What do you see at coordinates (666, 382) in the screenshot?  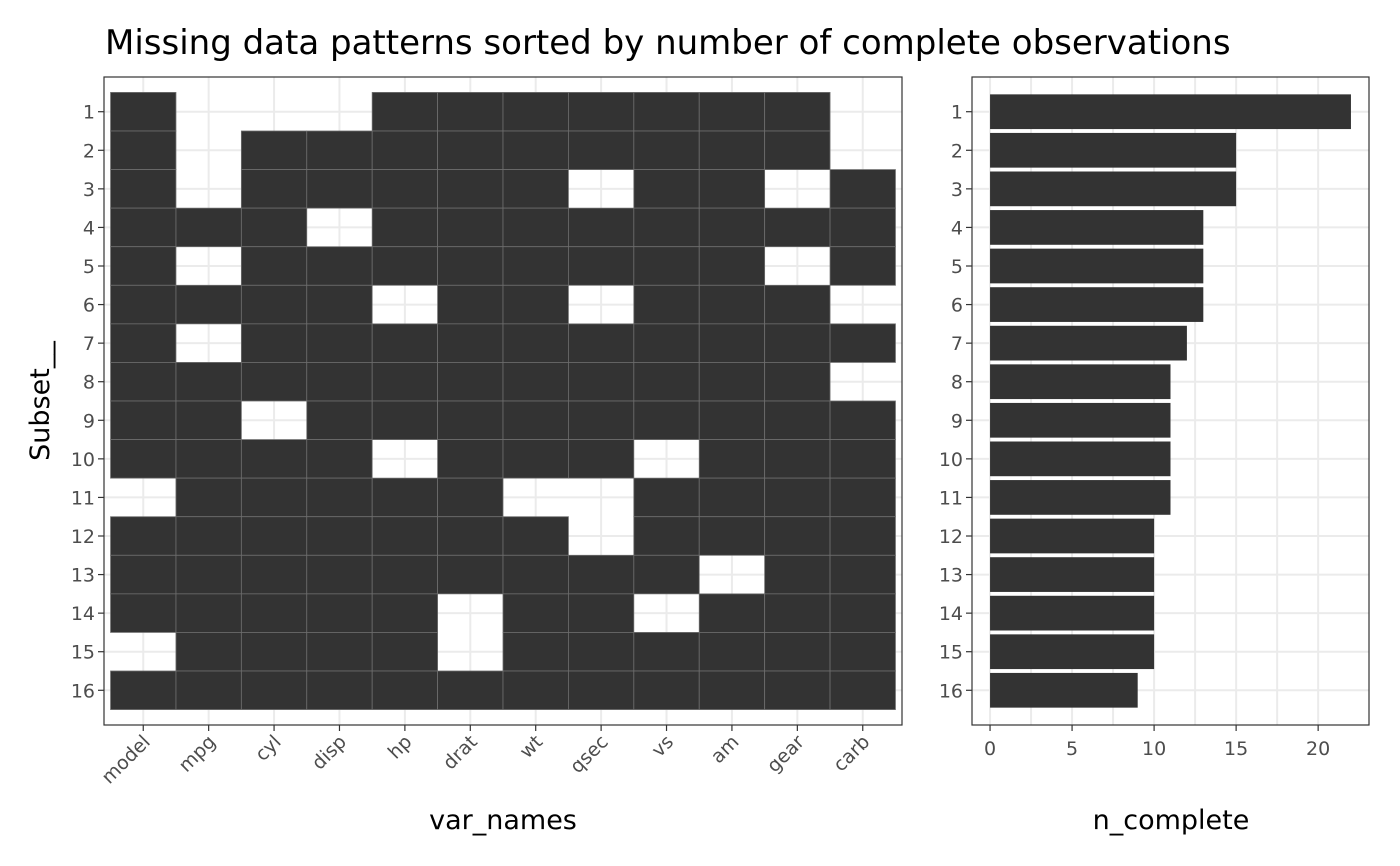 I see `heatmap-tile-8-vs` at bounding box center [666, 382].